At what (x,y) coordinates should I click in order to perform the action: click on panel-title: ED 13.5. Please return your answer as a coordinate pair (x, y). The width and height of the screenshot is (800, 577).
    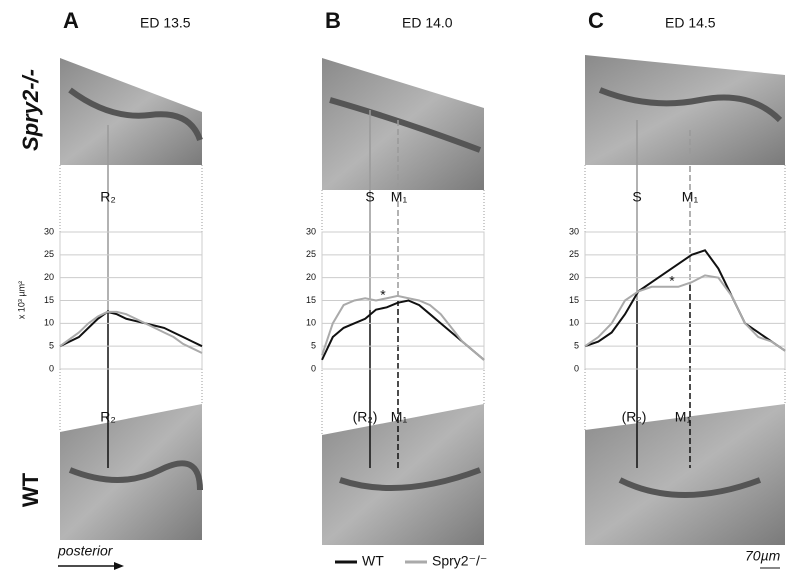
    Looking at the image, I should click on (165, 23).